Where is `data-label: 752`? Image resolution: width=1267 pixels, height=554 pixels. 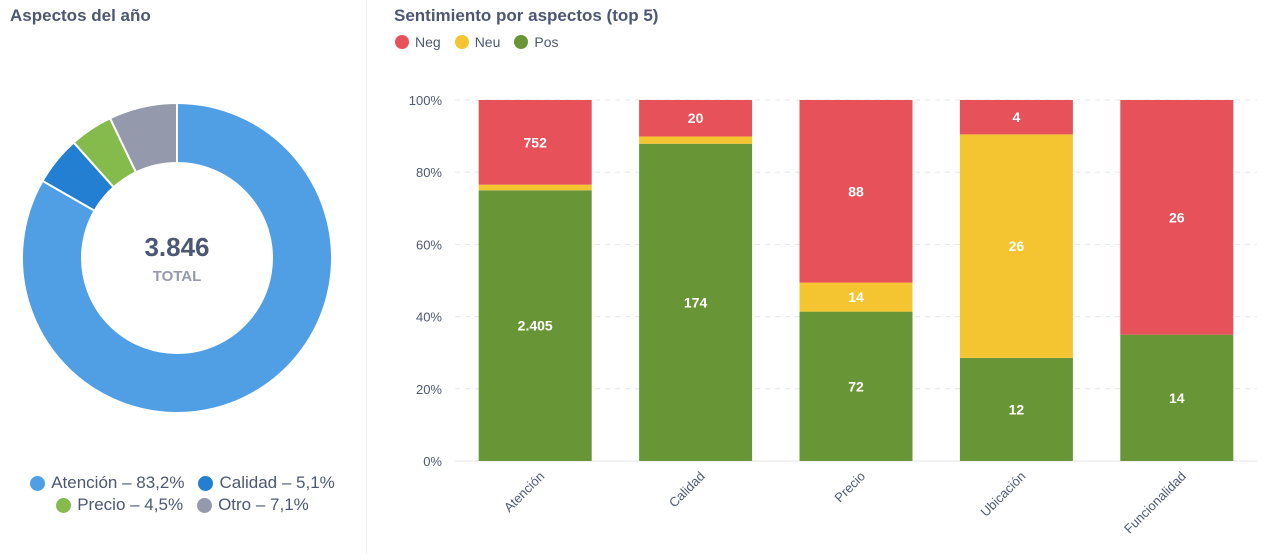 data-label: 752 is located at coordinates (536, 142).